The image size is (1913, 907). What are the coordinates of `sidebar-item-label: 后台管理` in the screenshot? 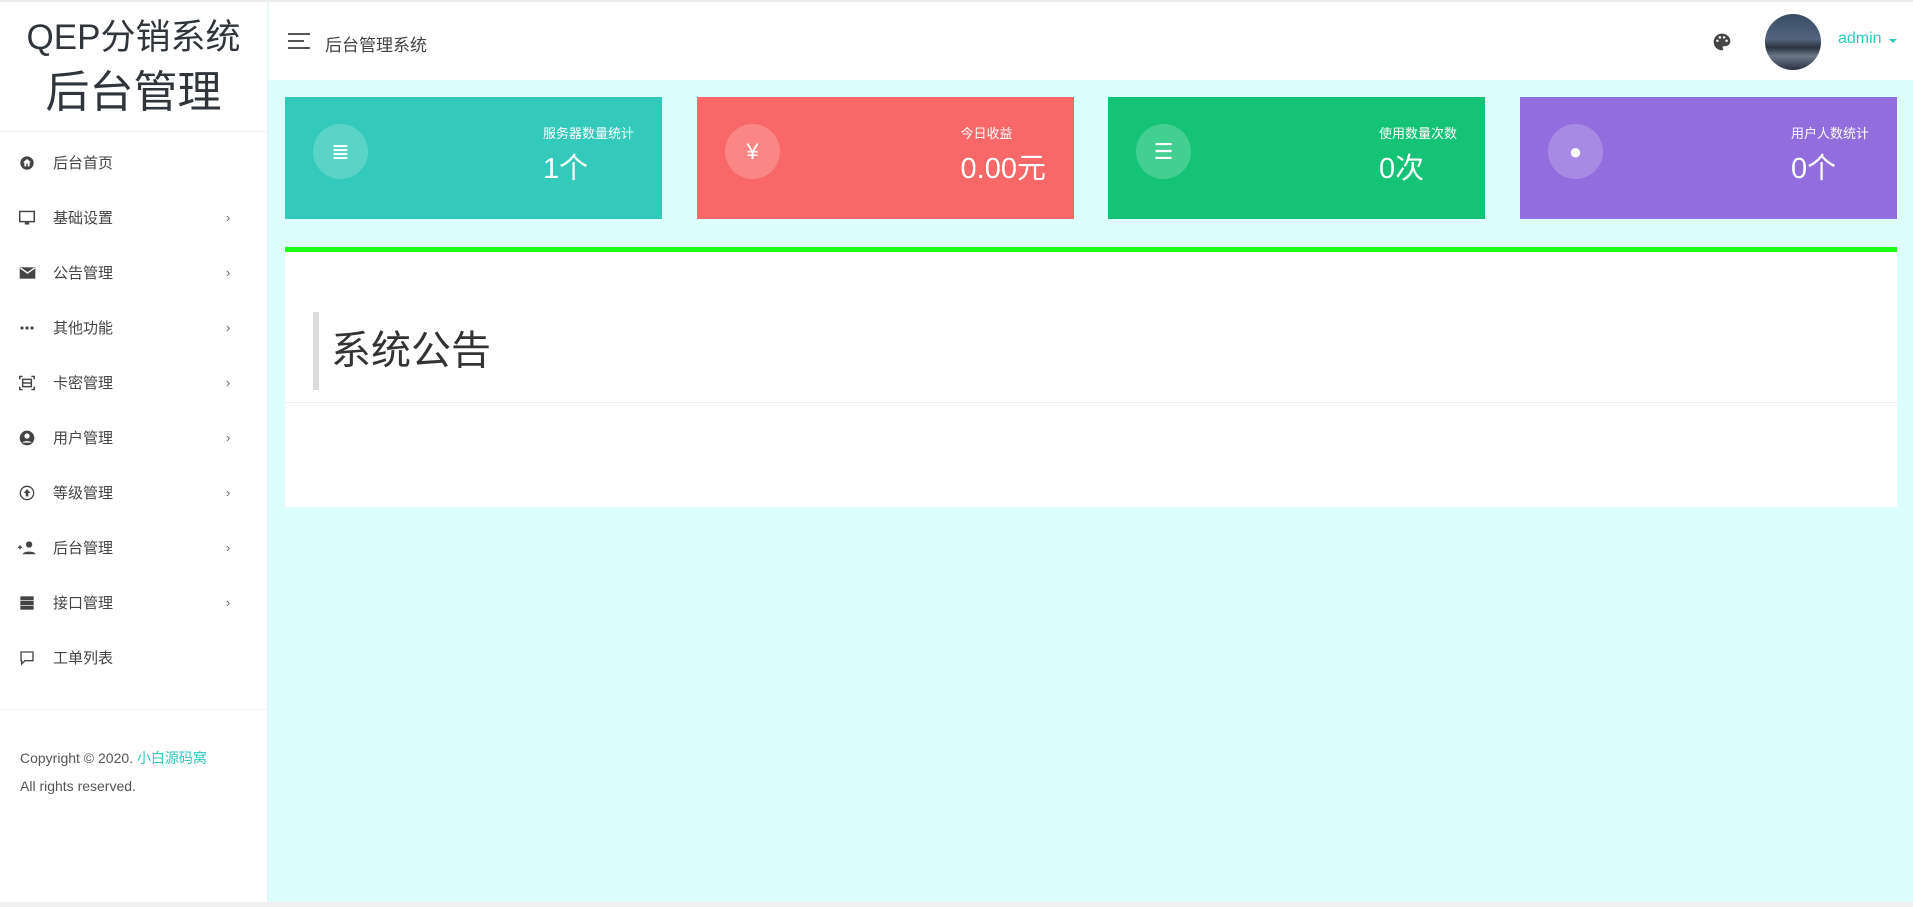 It's located at (83, 548).